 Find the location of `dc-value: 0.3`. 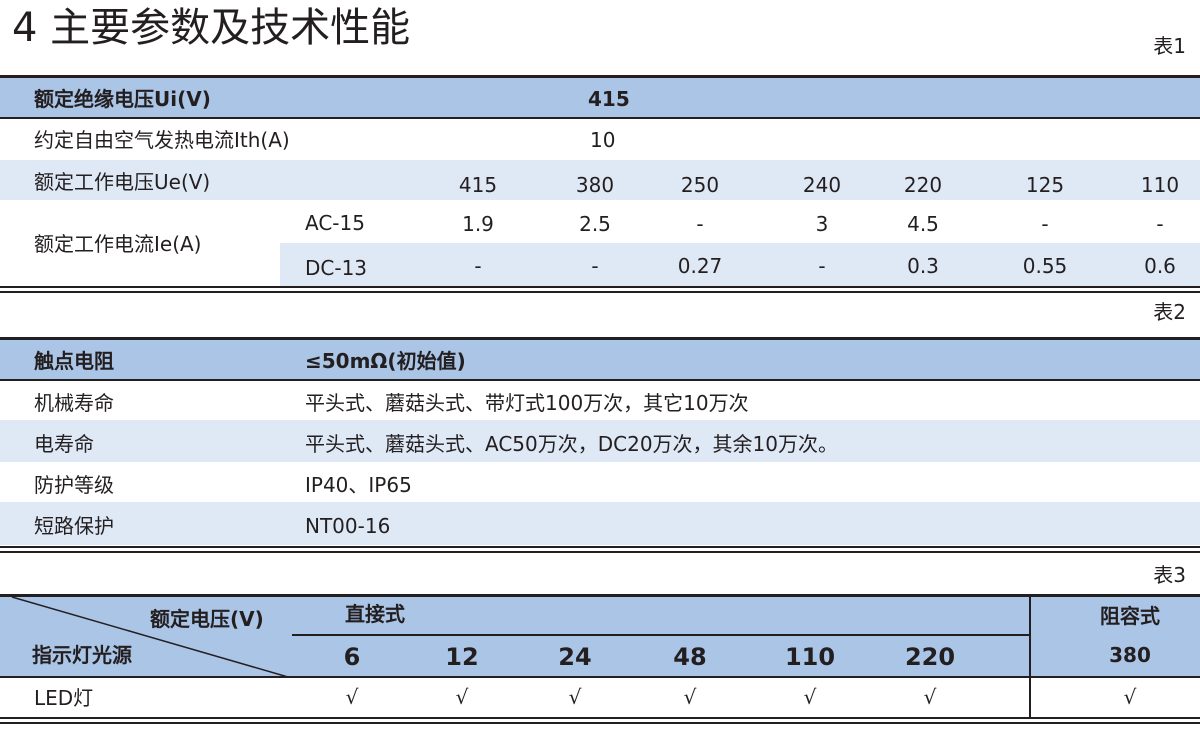

dc-value: 0.3 is located at coordinates (923, 266).